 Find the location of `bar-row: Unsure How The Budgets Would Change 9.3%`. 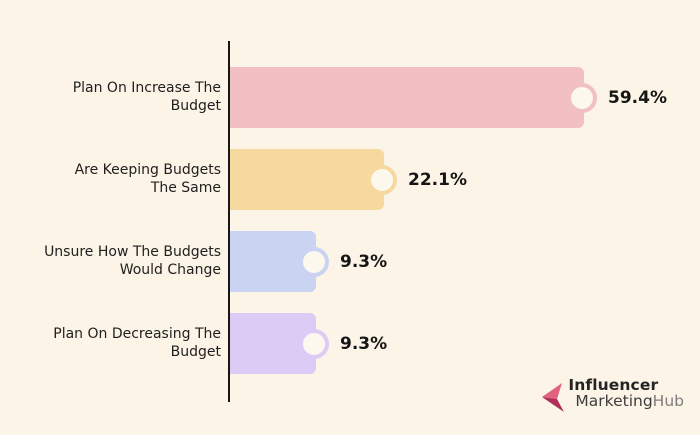

bar-row: Unsure How The Budgets Would Change 9.3% is located at coordinates (350, 261).